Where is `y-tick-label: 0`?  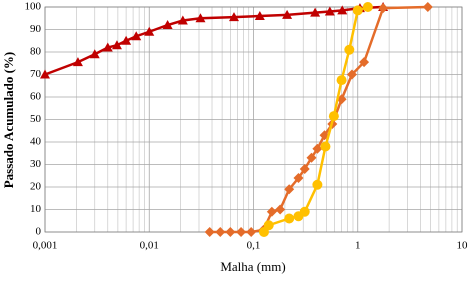 y-tick-label: 0 is located at coordinates (39, 232).